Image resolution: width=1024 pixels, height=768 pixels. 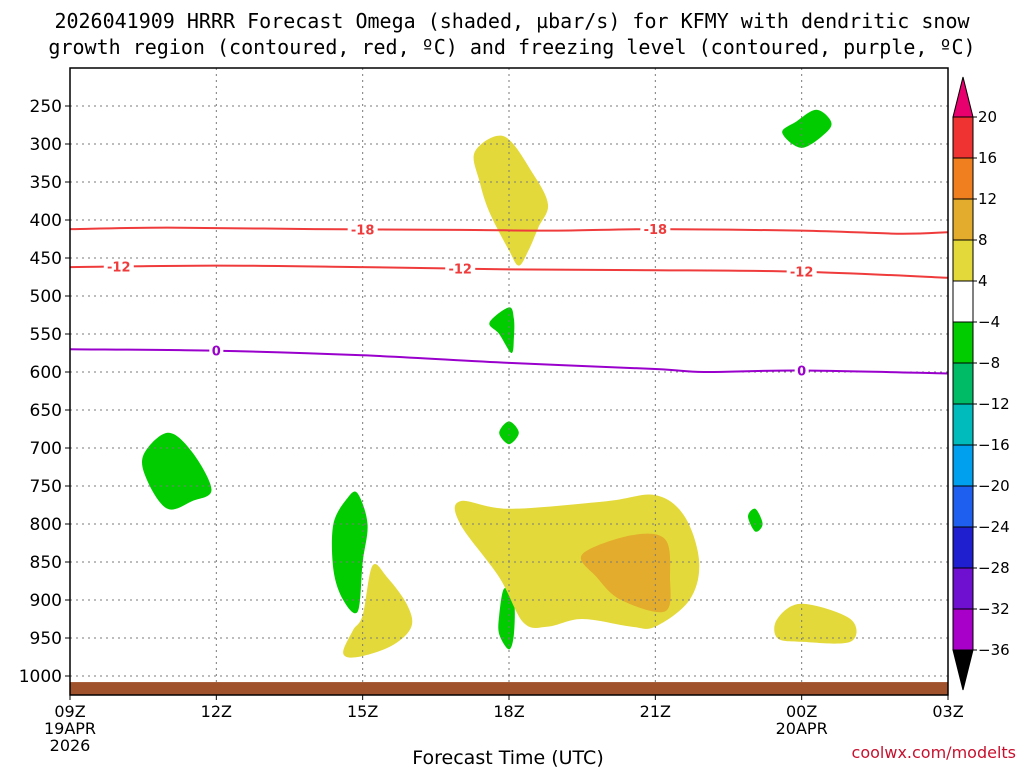 I want to click on x-tick-label: 18Z, so click(x=508, y=711).